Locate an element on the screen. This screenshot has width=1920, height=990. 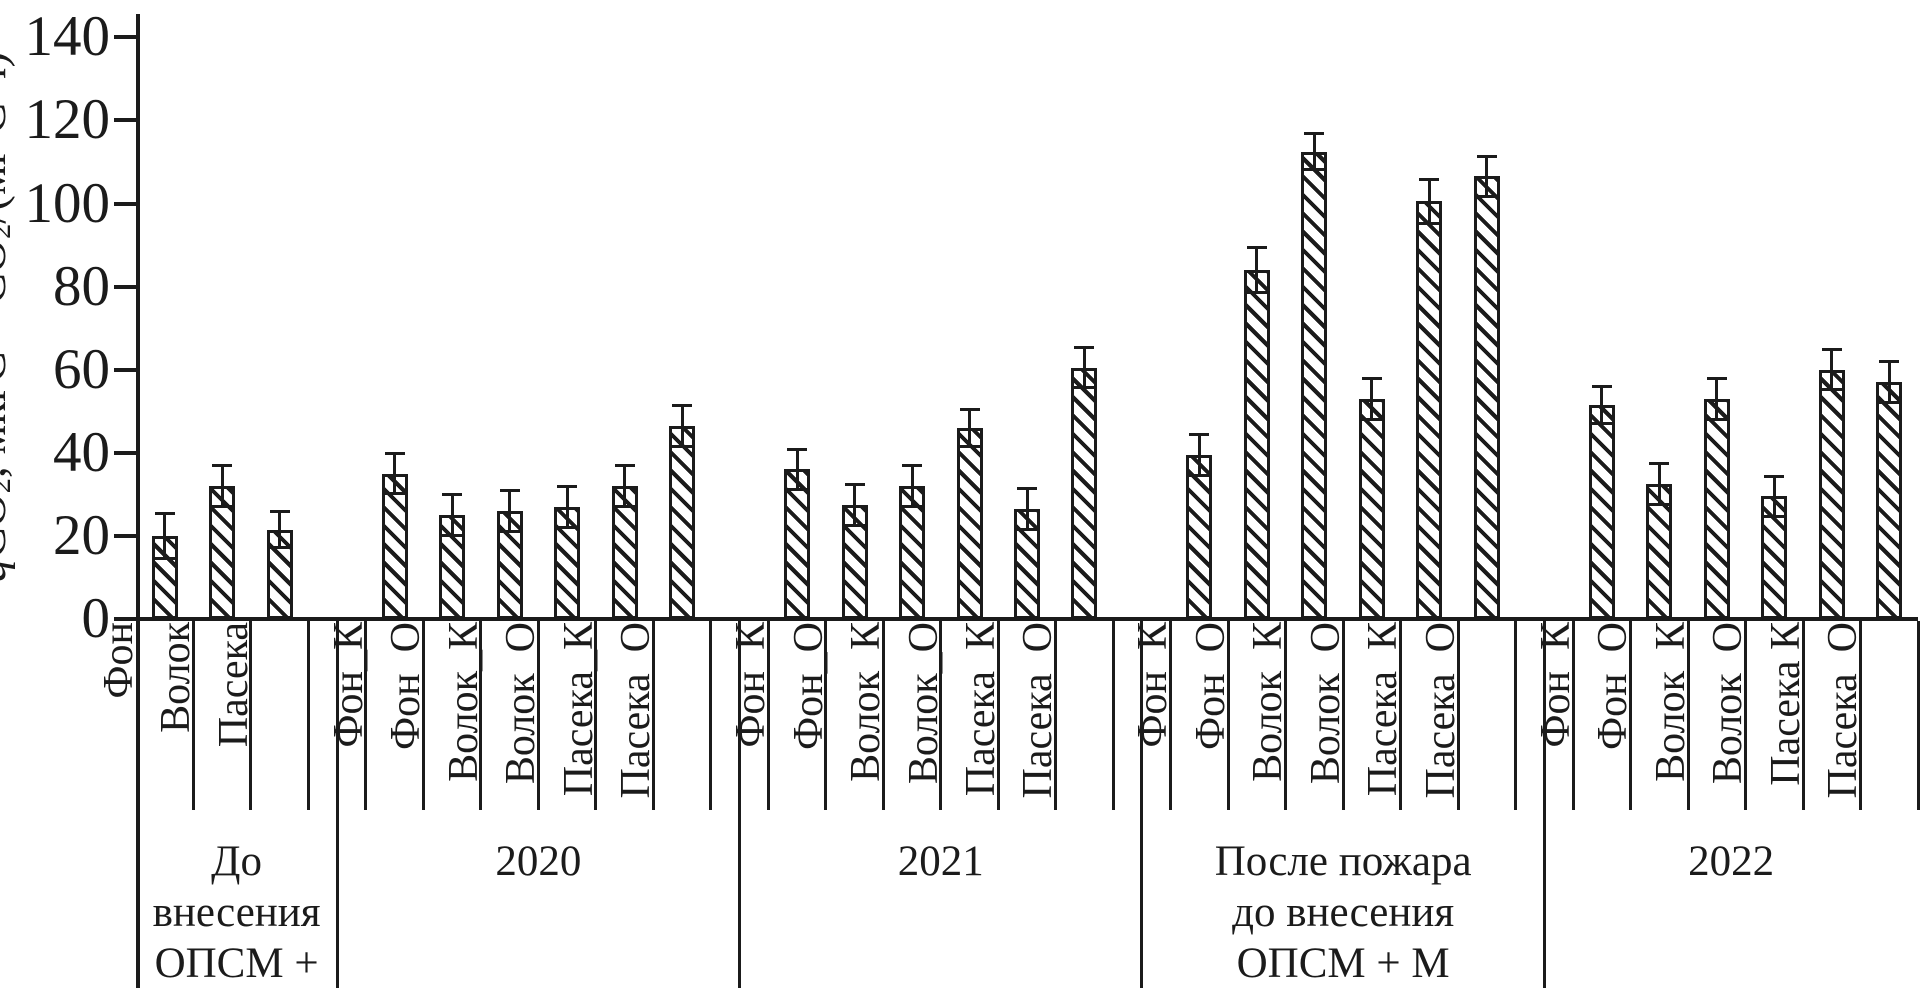
y-axis-title: qCO2, мкгС—CO2/(мг С ч) is located at coordinates (8, 317).